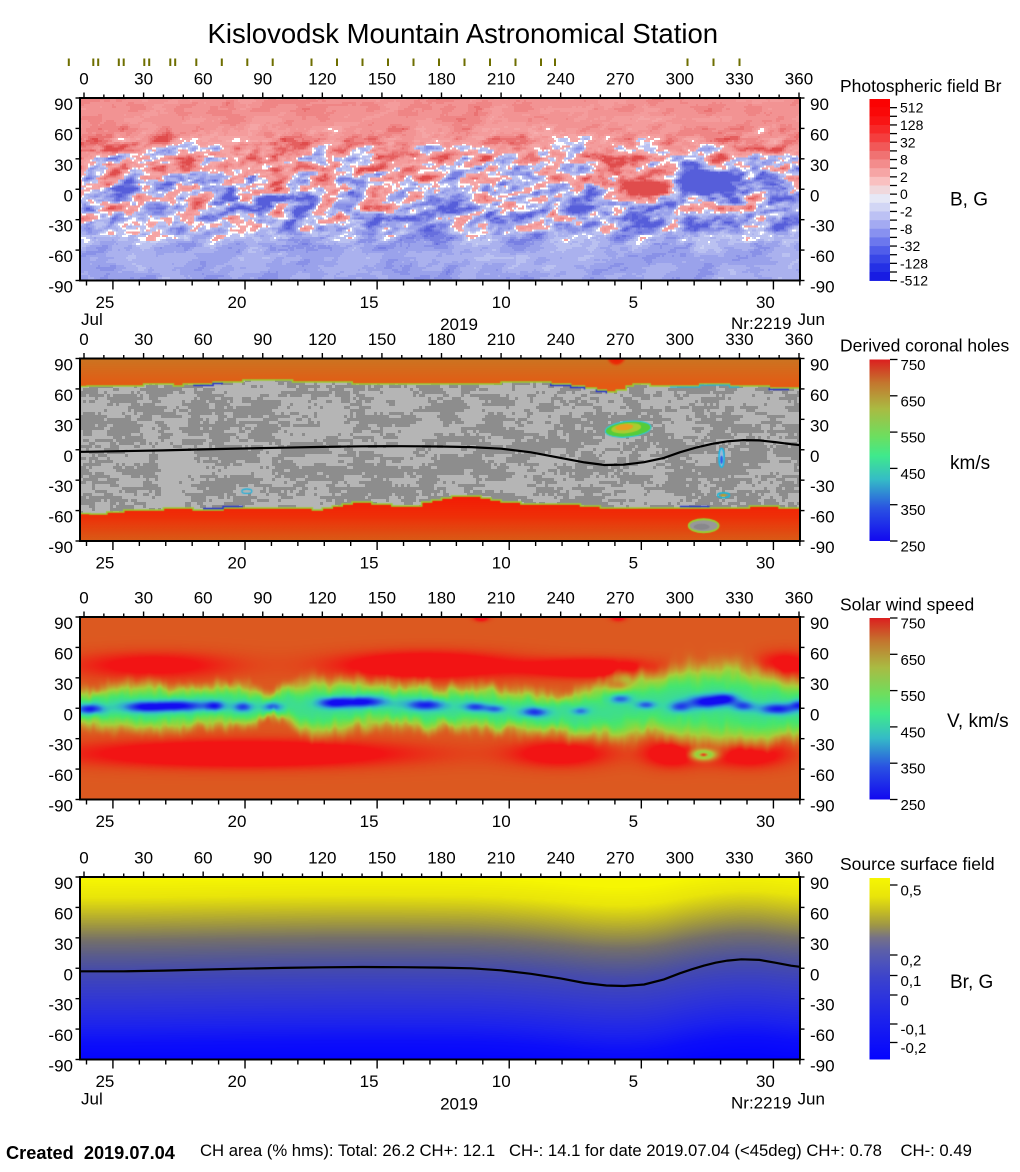 The width and height of the screenshot is (1020, 1172). I want to click on svg-text: -8, so click(906, 229).